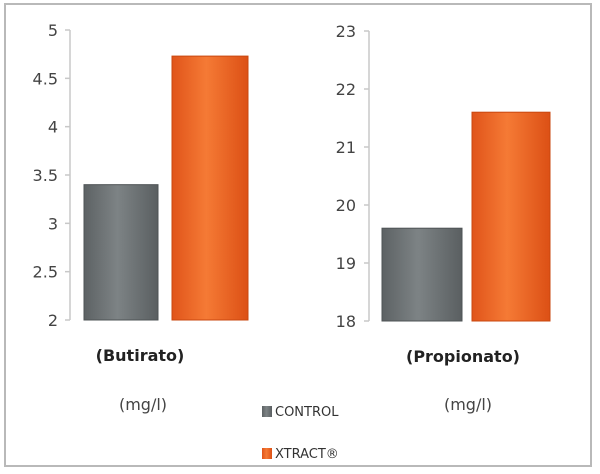 The height and width of the screenshot is (474, 600). What do you see at coordinates (346, 31) in the screenshot?
I see `y-tick-label: 23` at bounding box center [346, 31].